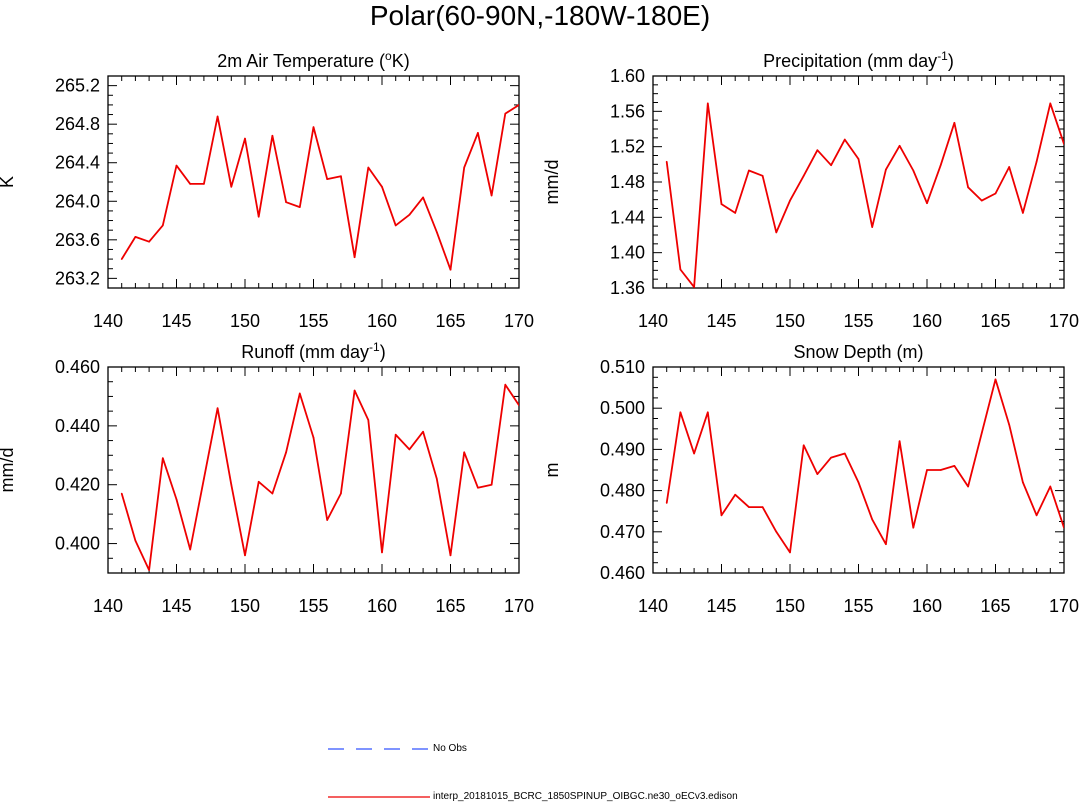 The width and height of the screenshot is (1080, 804). I want to click on x-tick-label: 145, so click(721, 606).